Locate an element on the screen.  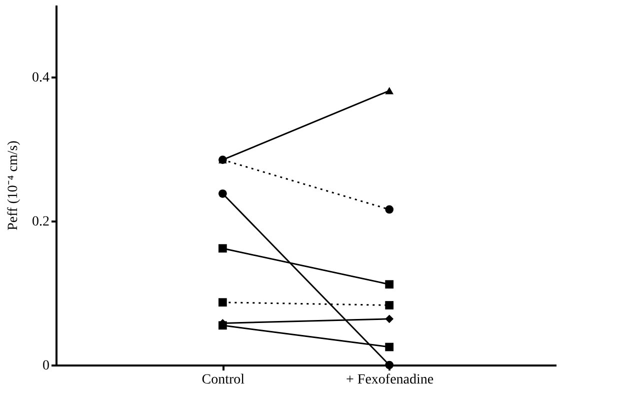
y-tick-label: 0 is located at coordinates (46, 366).